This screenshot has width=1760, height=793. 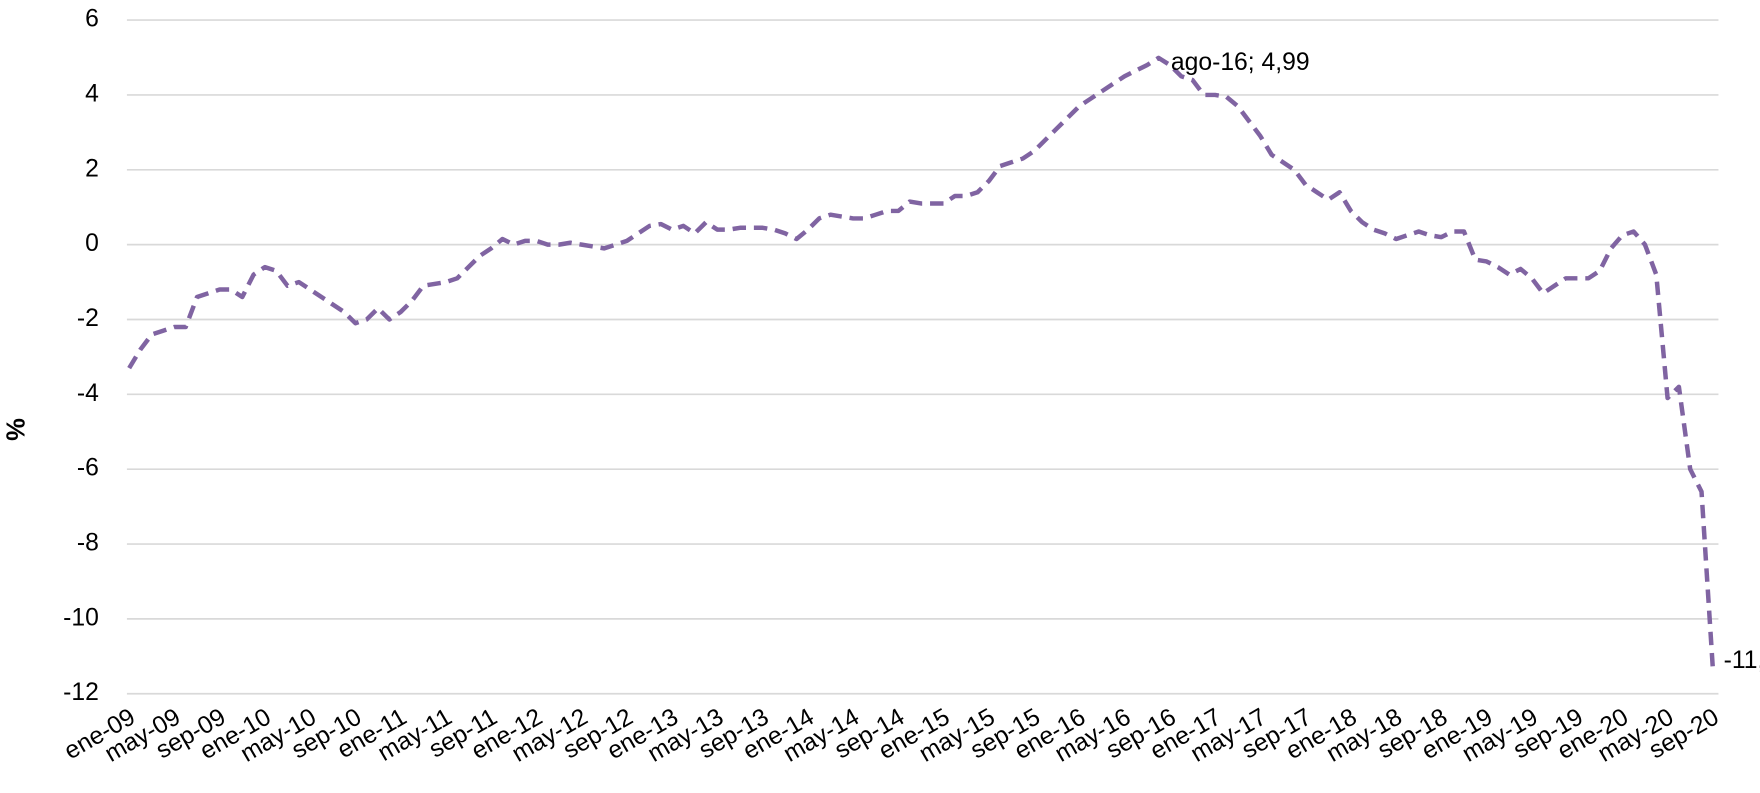 I want to click on y-axis-label-box: Variación %, so click(x=15, y=429).